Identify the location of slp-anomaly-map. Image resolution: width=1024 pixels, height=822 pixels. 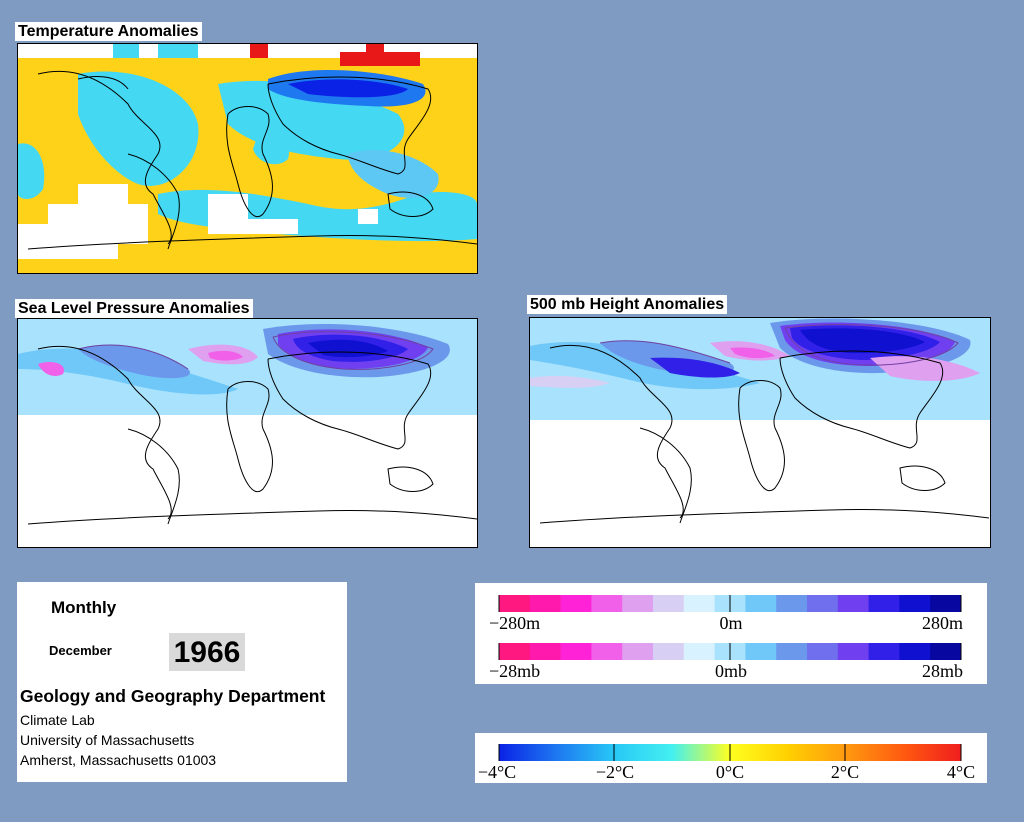
(247, 433).